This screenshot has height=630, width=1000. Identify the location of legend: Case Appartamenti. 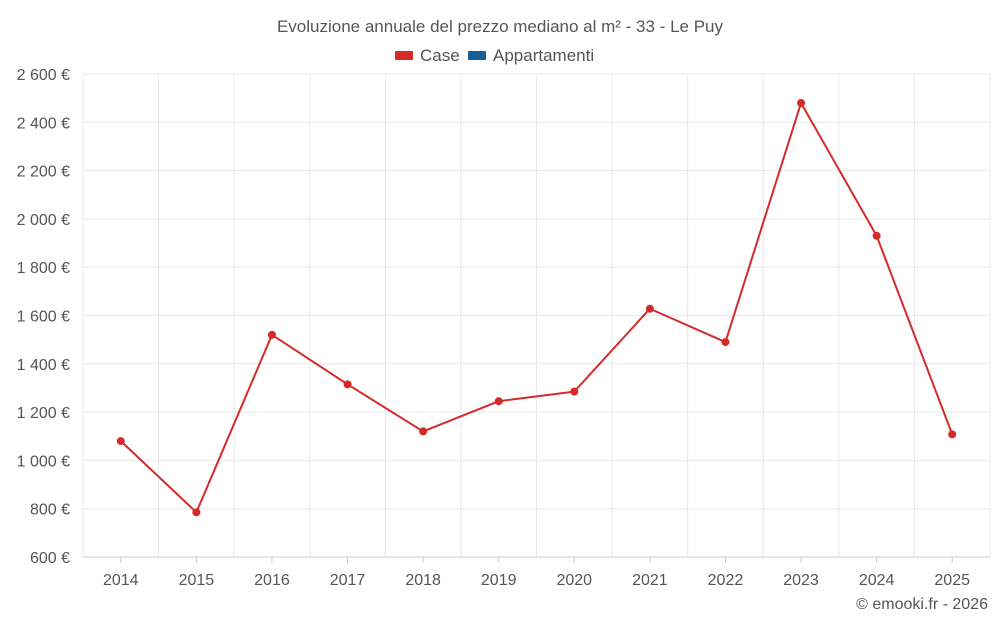
(494, 55).